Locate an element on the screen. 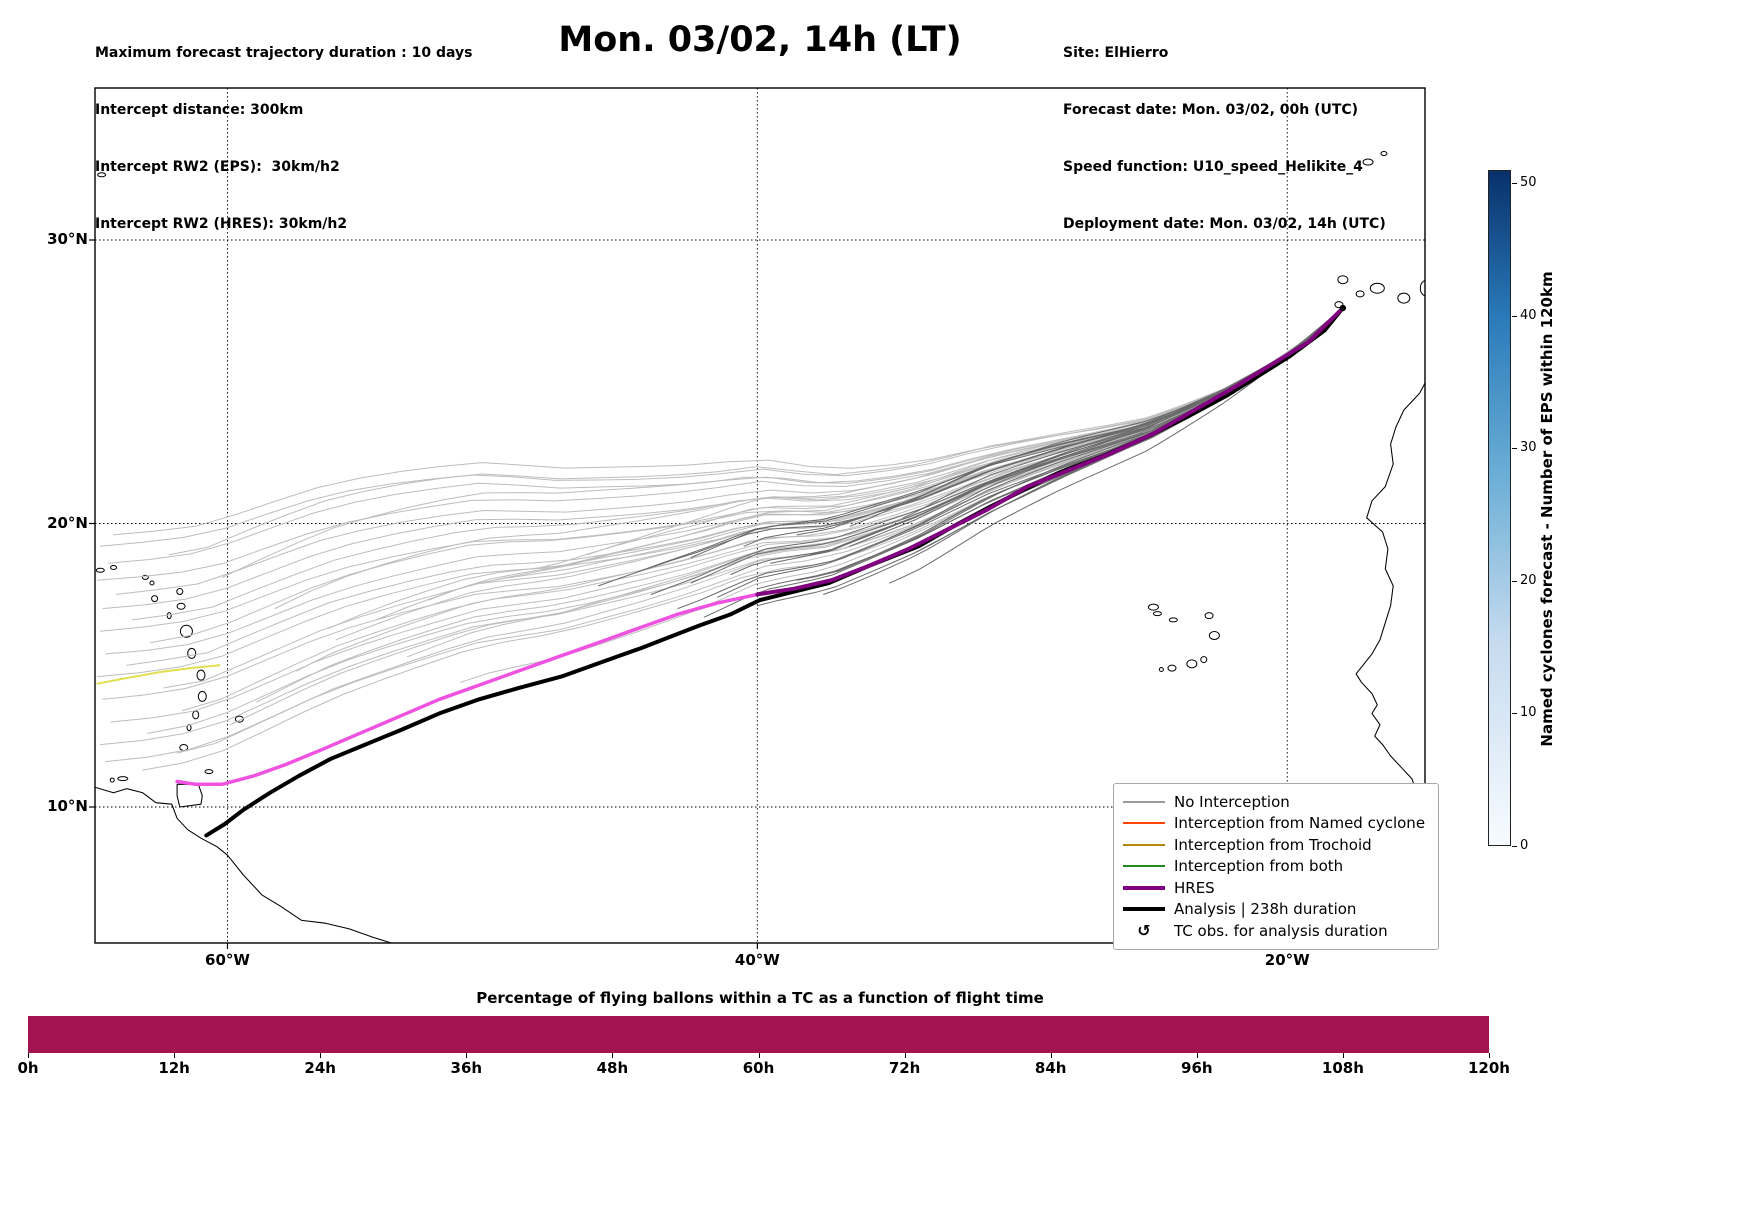 Image resolution: width=1748 pixels, height=1213 pixels. param-line: Intercept RW2 (EPS): 30km/h2 is located at coordinates (217, 167).